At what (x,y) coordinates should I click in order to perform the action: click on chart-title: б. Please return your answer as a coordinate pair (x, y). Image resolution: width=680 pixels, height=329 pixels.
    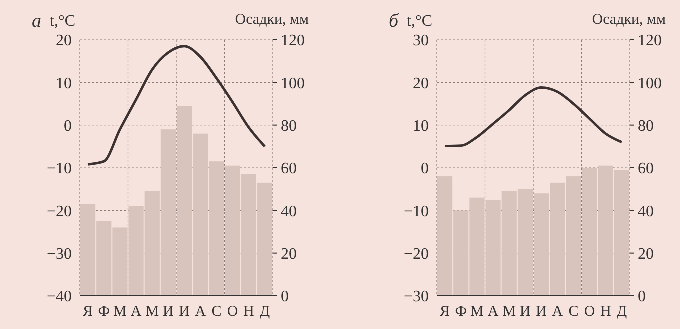
    Looking at the image, I should click on (394, 21).